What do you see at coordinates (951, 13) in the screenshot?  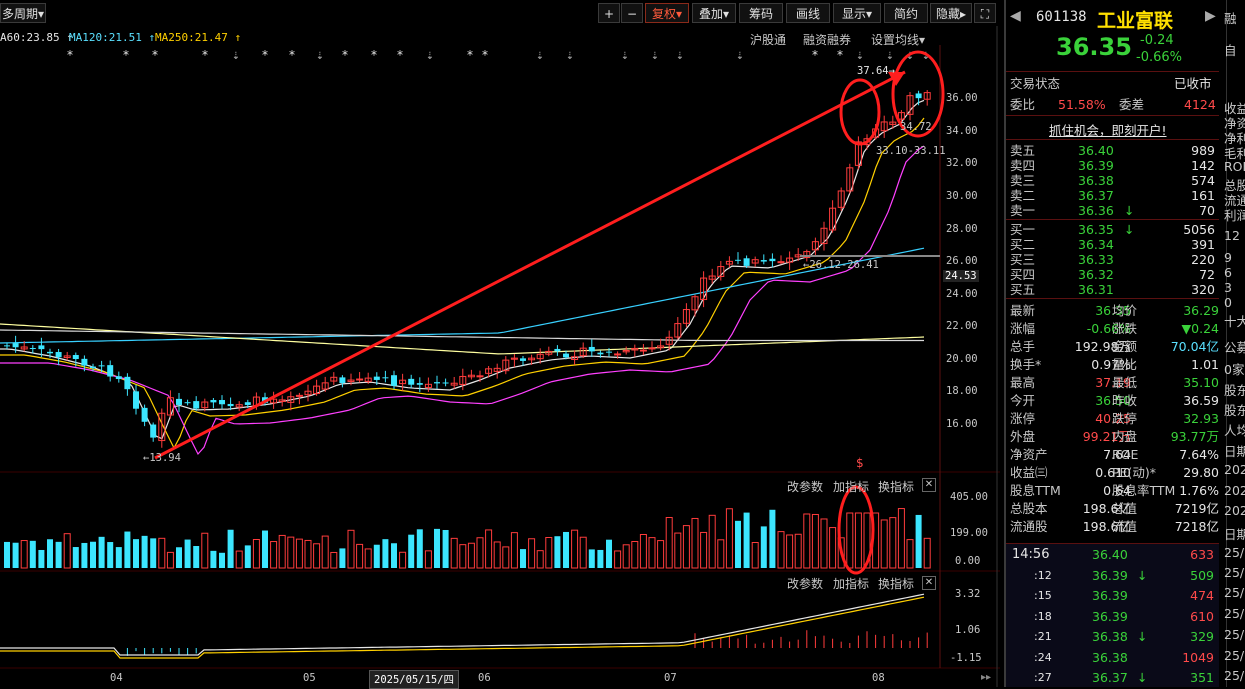 I see `yincang-button: 隐藏▸` at bounding box center [951, 13].